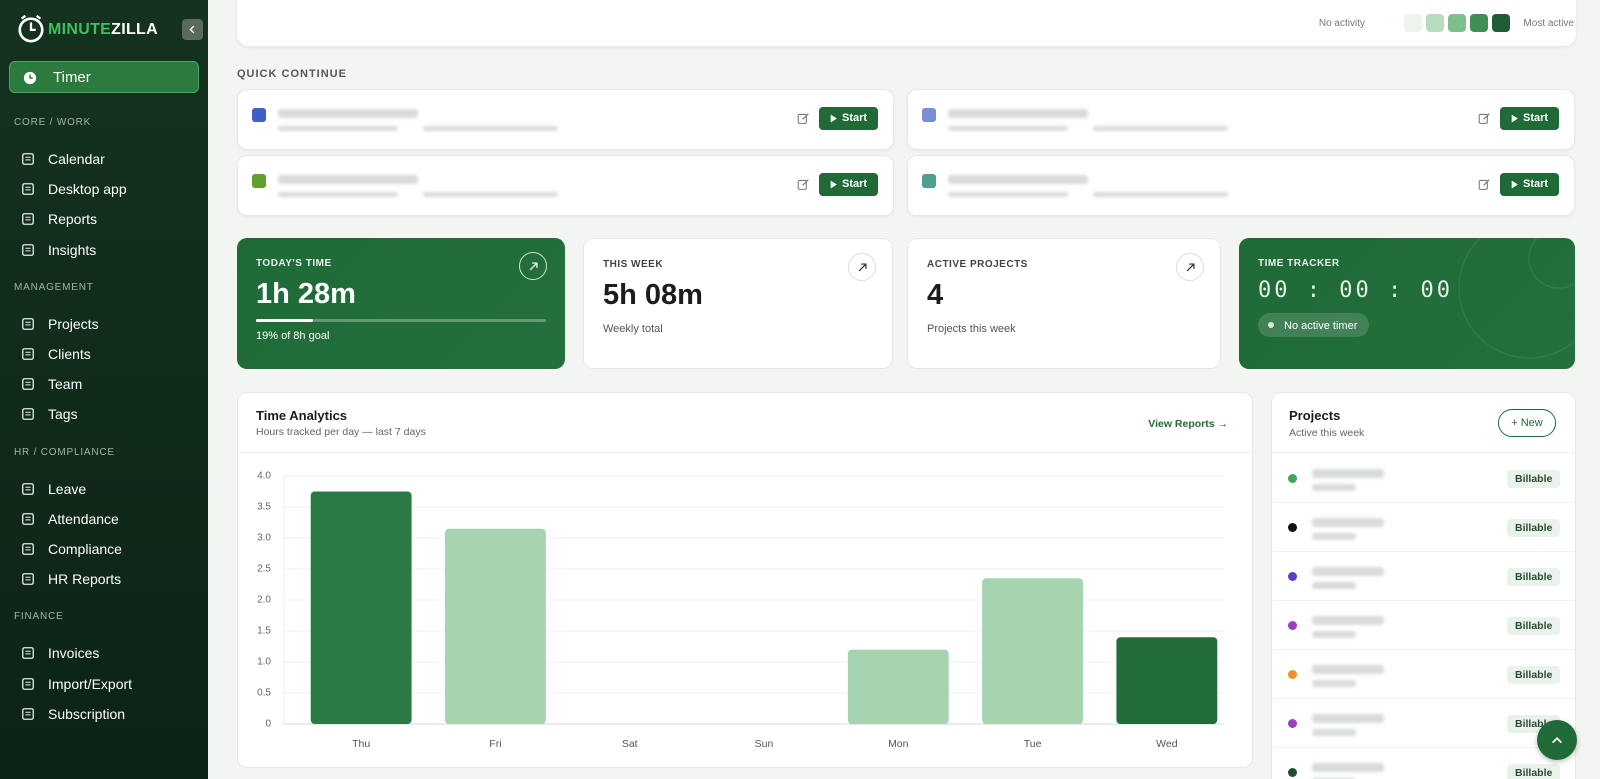 The height and width of the screenshot is (779, 1600). What do you see at coordinates (106, 384) in the screenshot?
I see `nav-item: Team` at bounding box center [106, 384].